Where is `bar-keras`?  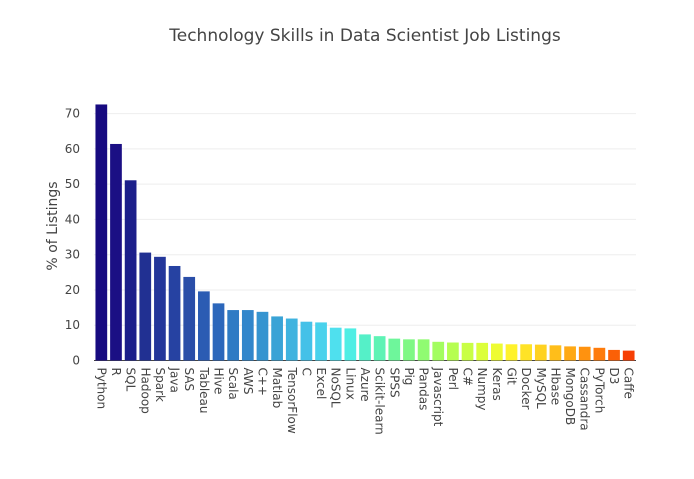 bar-keras is located at coordinates (496, 352).